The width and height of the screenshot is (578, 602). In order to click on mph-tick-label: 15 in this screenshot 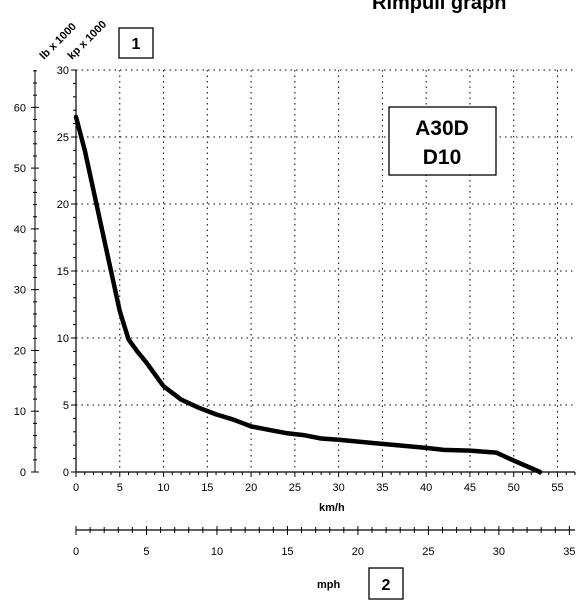, I will do `click(287, 552)`.